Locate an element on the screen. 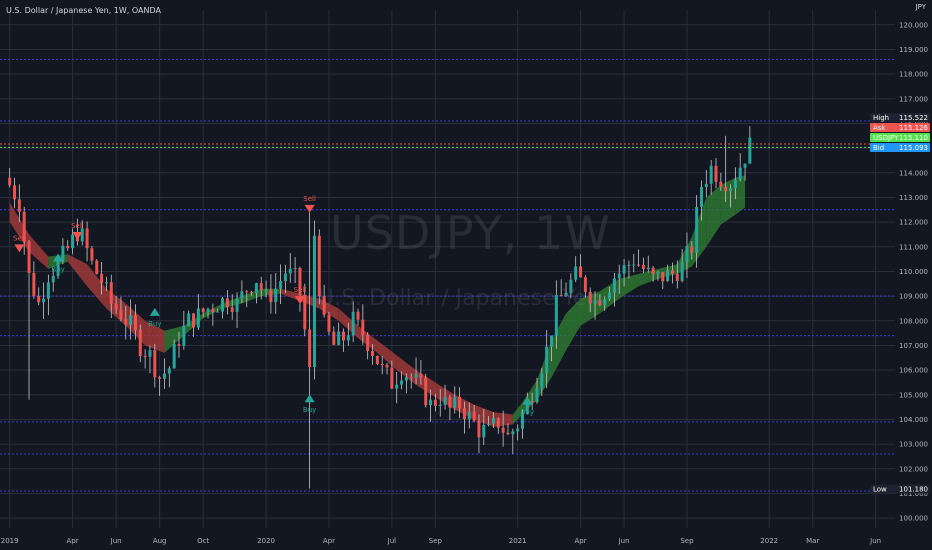 This screenshot has height=550, width=932. y-tick-label: 101.000 is located at coordinates (913, 494).